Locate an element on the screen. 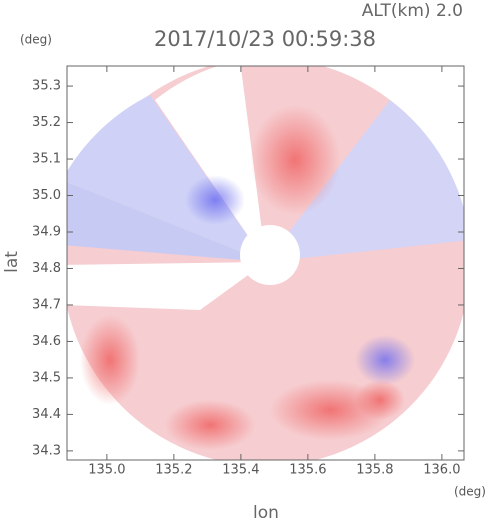  x-tick-label: 135.0 is located at coordinates (106, 470).